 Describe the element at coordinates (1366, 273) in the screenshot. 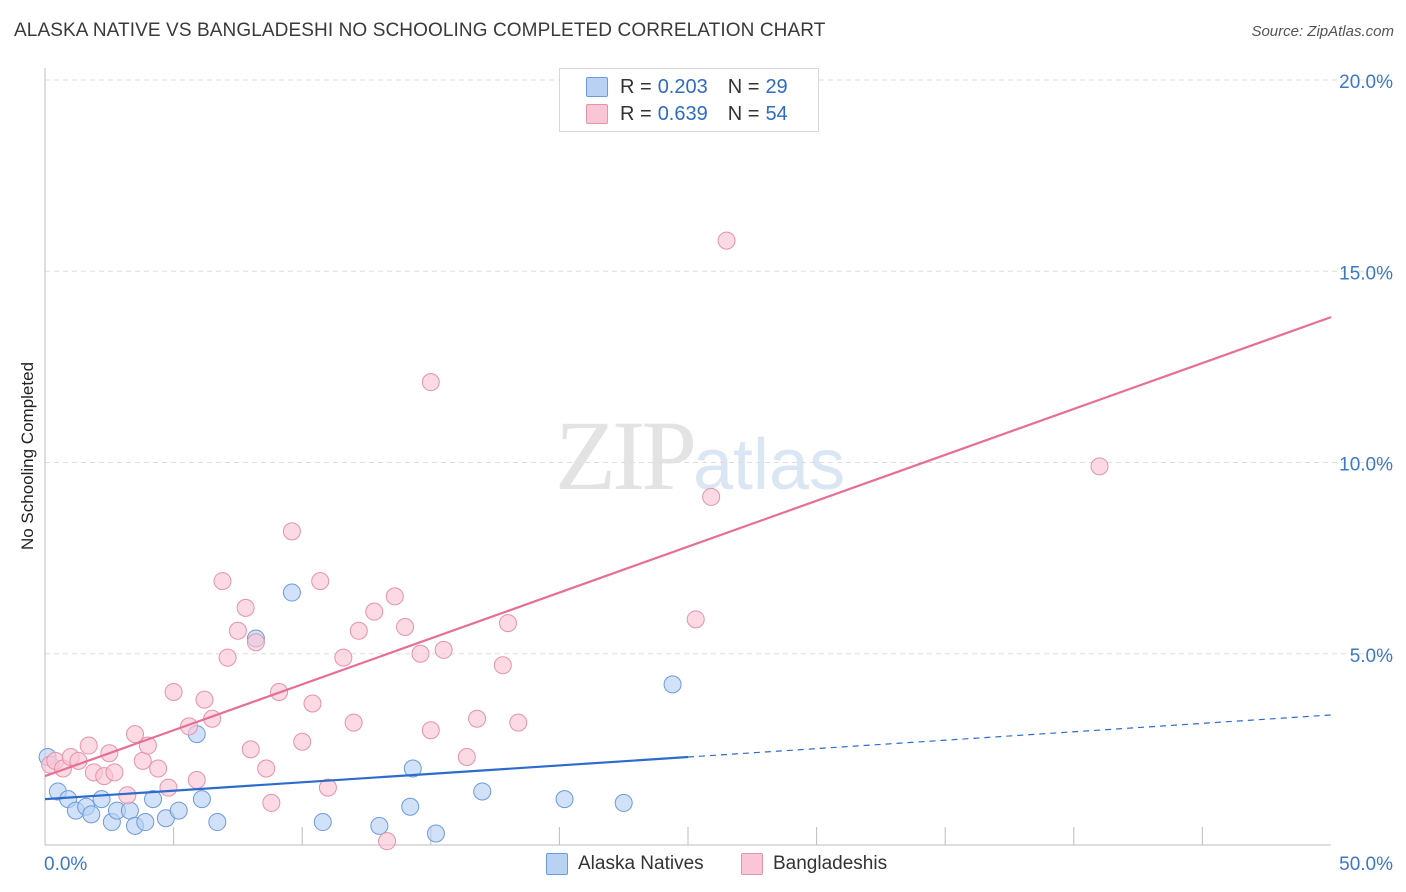

I see `y-tick-label: 15.0%` at that location.